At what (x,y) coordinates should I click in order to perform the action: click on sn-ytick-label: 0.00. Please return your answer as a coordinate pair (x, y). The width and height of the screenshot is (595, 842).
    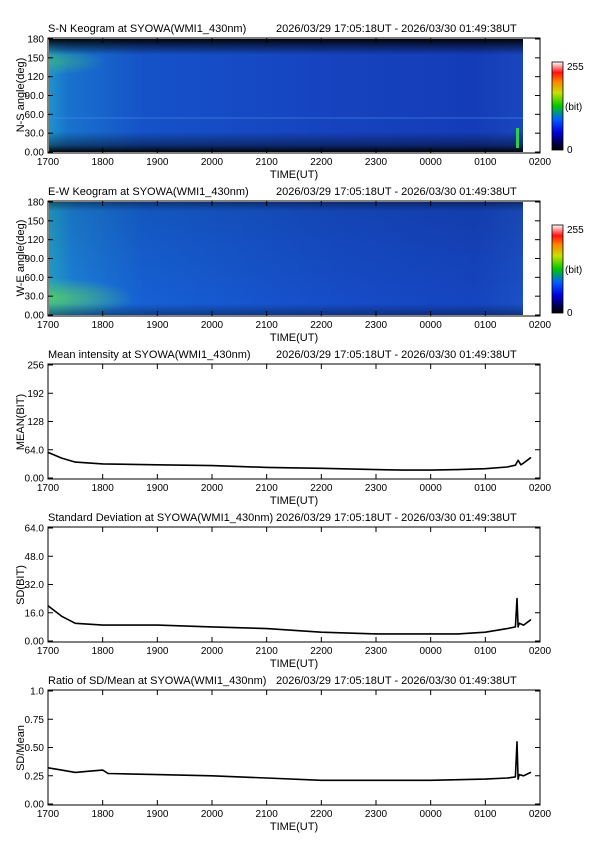
    Looking at the image, I should click on (35, 153).